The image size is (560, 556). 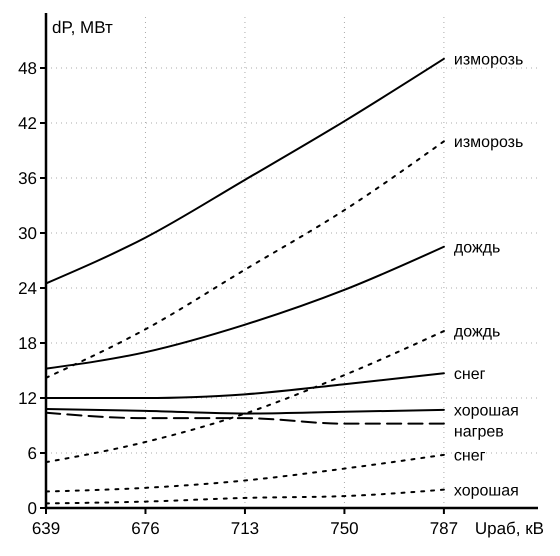 What do you see at coordinates (27, 68) in the screenshot?
I see `y-tick-label: 48` at bounding box center [27, 68].